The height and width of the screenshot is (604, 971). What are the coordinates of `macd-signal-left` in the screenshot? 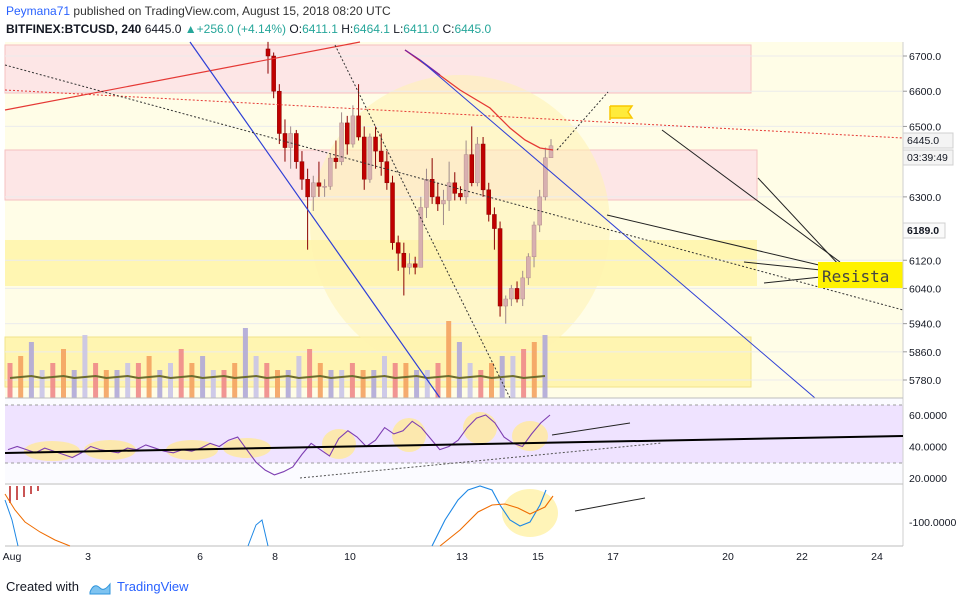 It's located at (37, 520).